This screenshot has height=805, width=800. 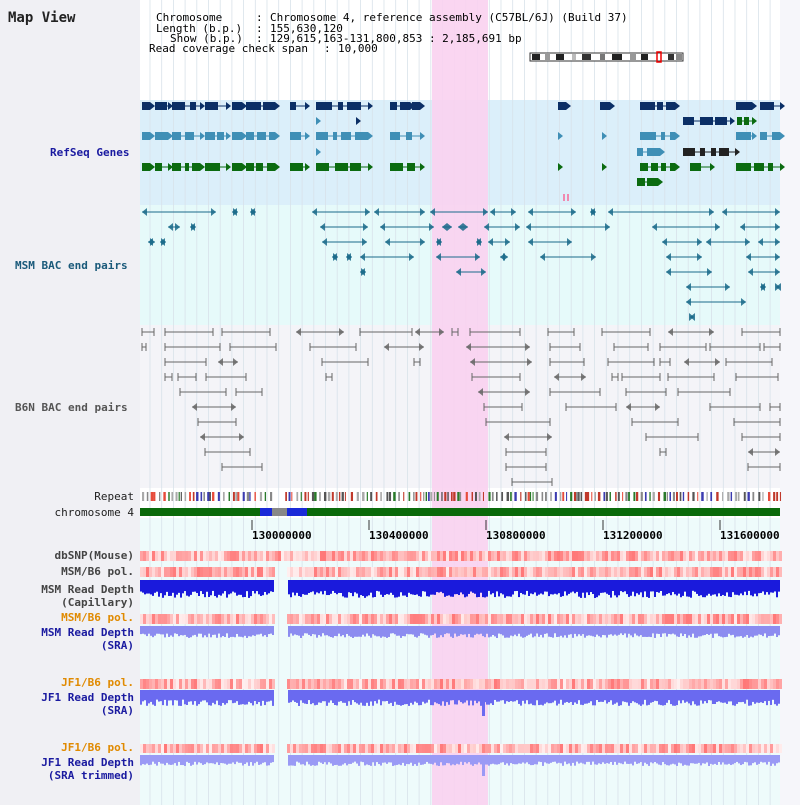 What do you see at coordinates (97, 617) in the screenshot?
I see `track-label-msm-b6-pol-2: MSM/B6 pol.` at bounding box center [97, 617].